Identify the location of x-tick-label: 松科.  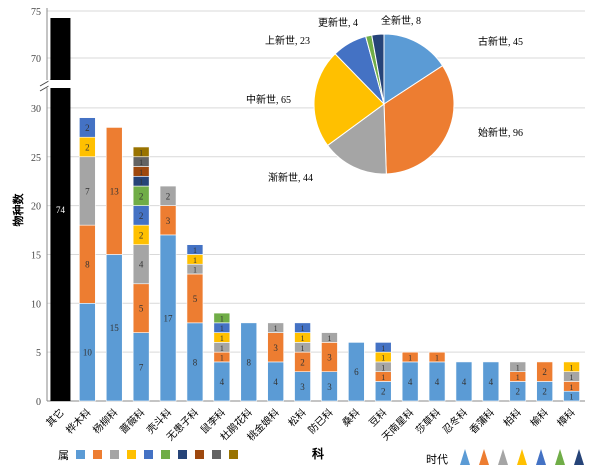
(296, 417).